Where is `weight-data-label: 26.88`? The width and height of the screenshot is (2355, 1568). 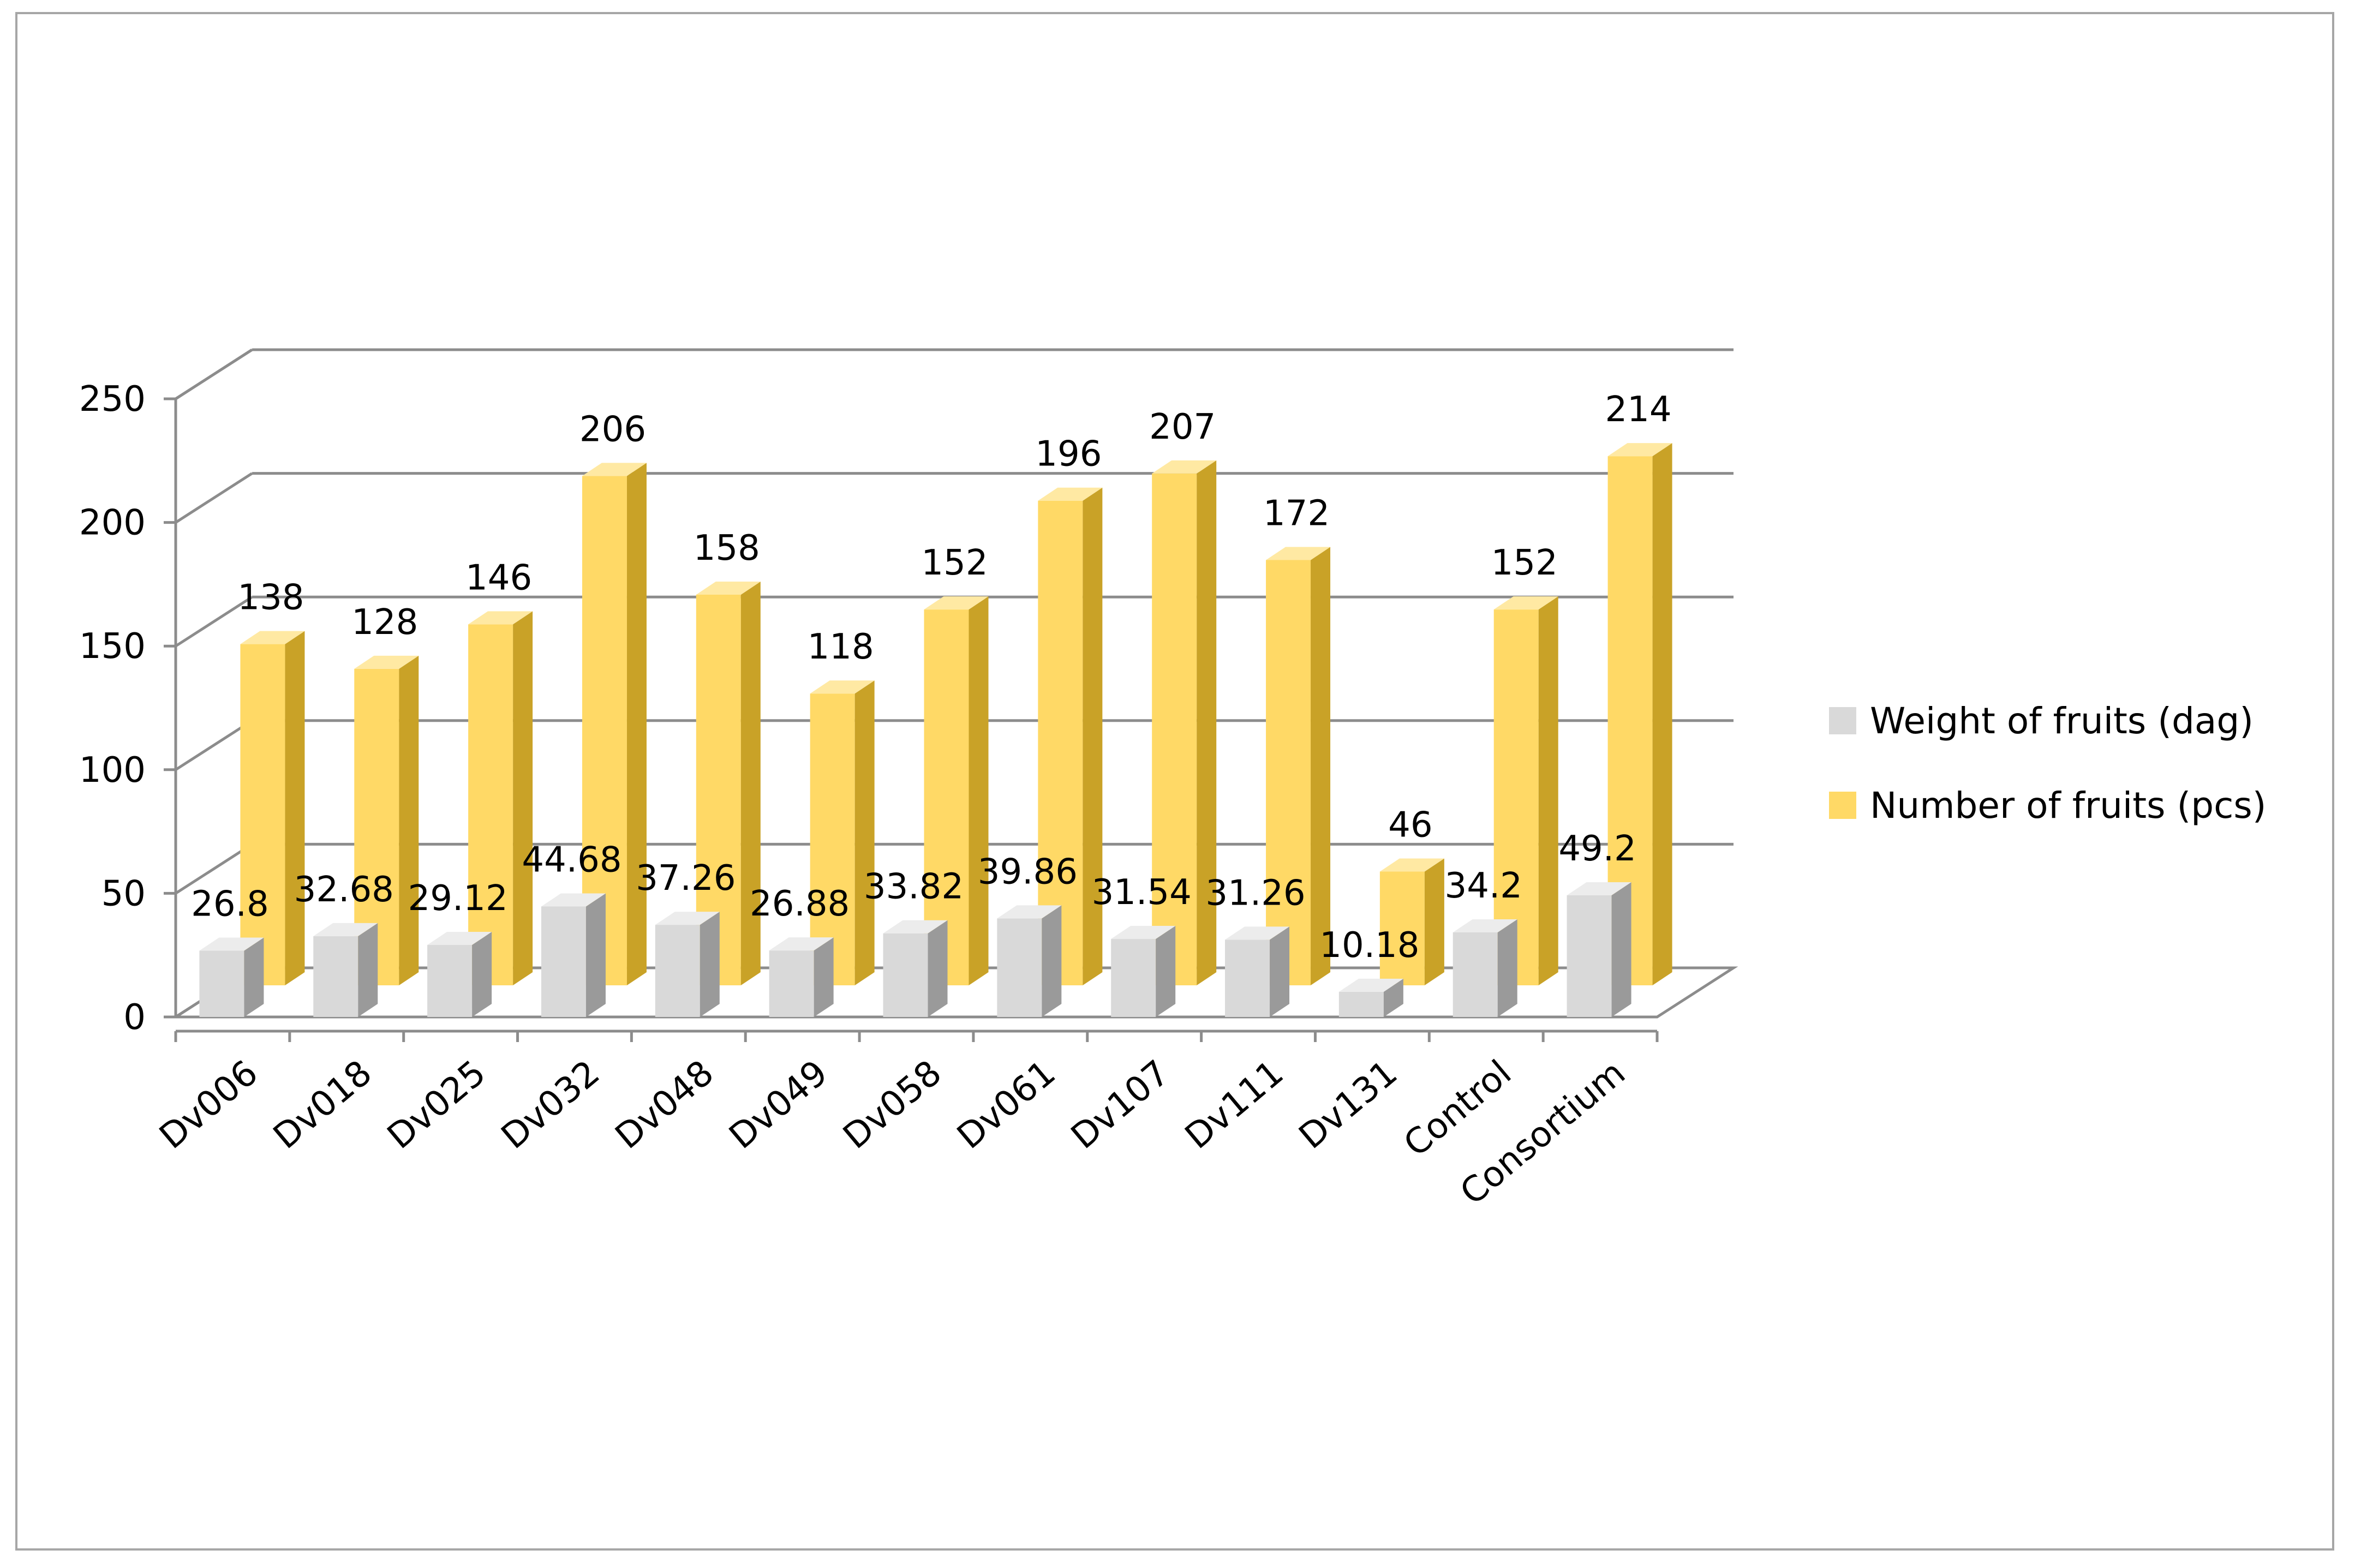
weight-data-label: 26.88 is located at coordinates (800, 904).